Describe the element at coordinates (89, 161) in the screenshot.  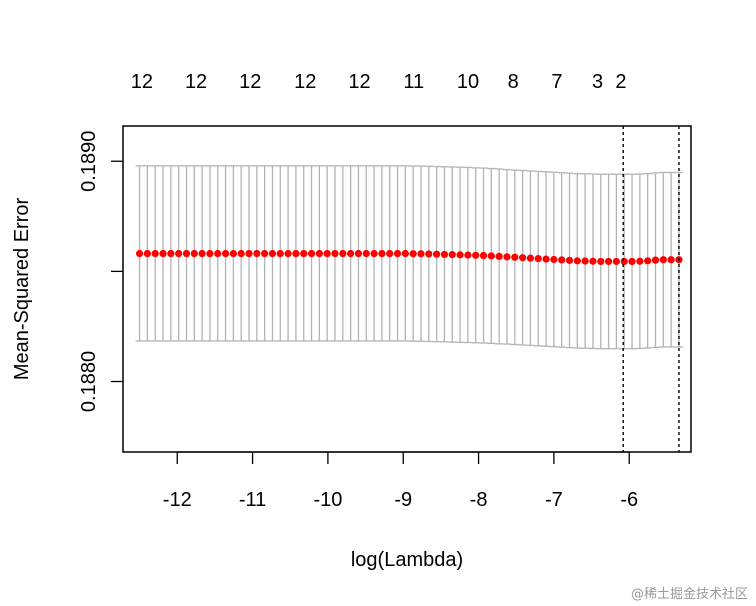
I see `y-tick-label: 0.1890` at that location.